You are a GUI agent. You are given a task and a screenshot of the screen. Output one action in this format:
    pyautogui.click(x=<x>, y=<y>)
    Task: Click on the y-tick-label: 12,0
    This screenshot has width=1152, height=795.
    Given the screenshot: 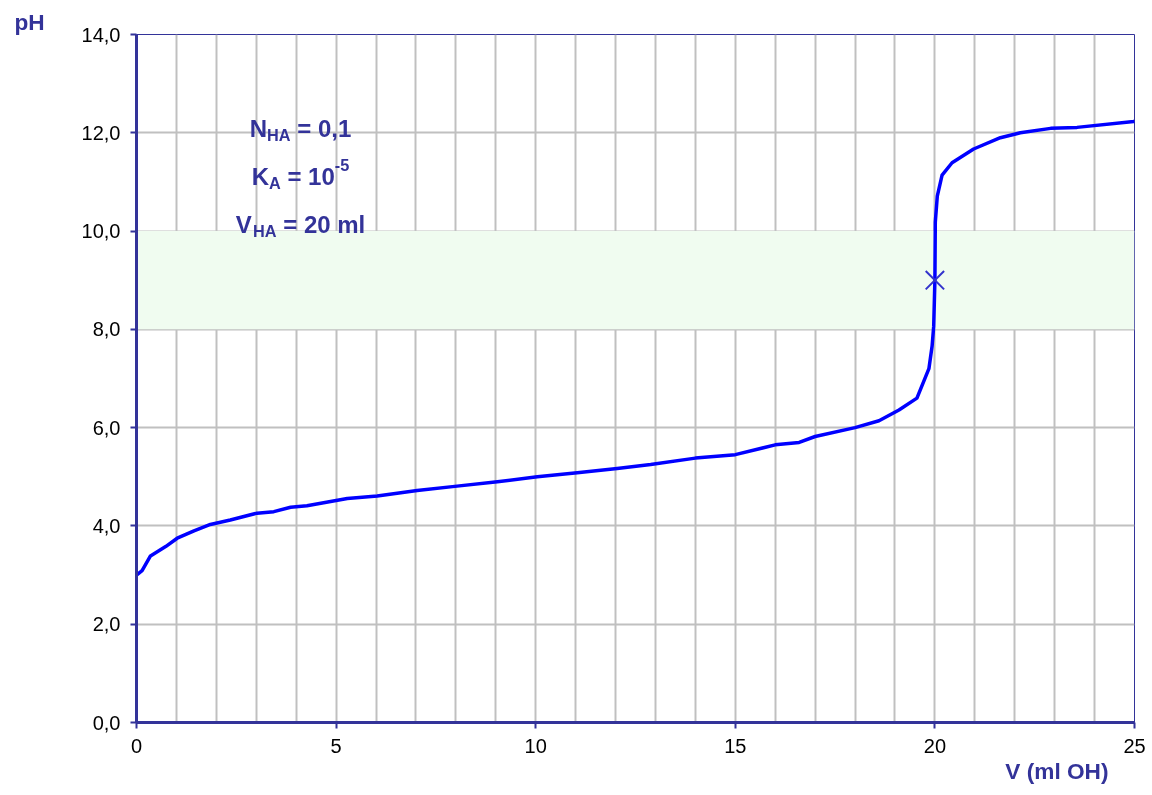 What is the action you would take?
    pyautogui.click(x=101, y=132)
    